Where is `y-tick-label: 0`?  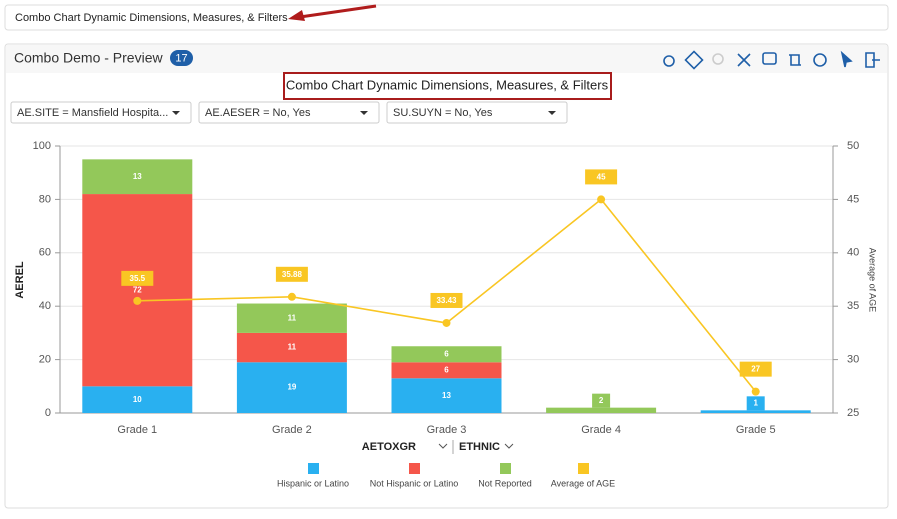
y-tick-label: 0 is located at coordinates (48, 413).